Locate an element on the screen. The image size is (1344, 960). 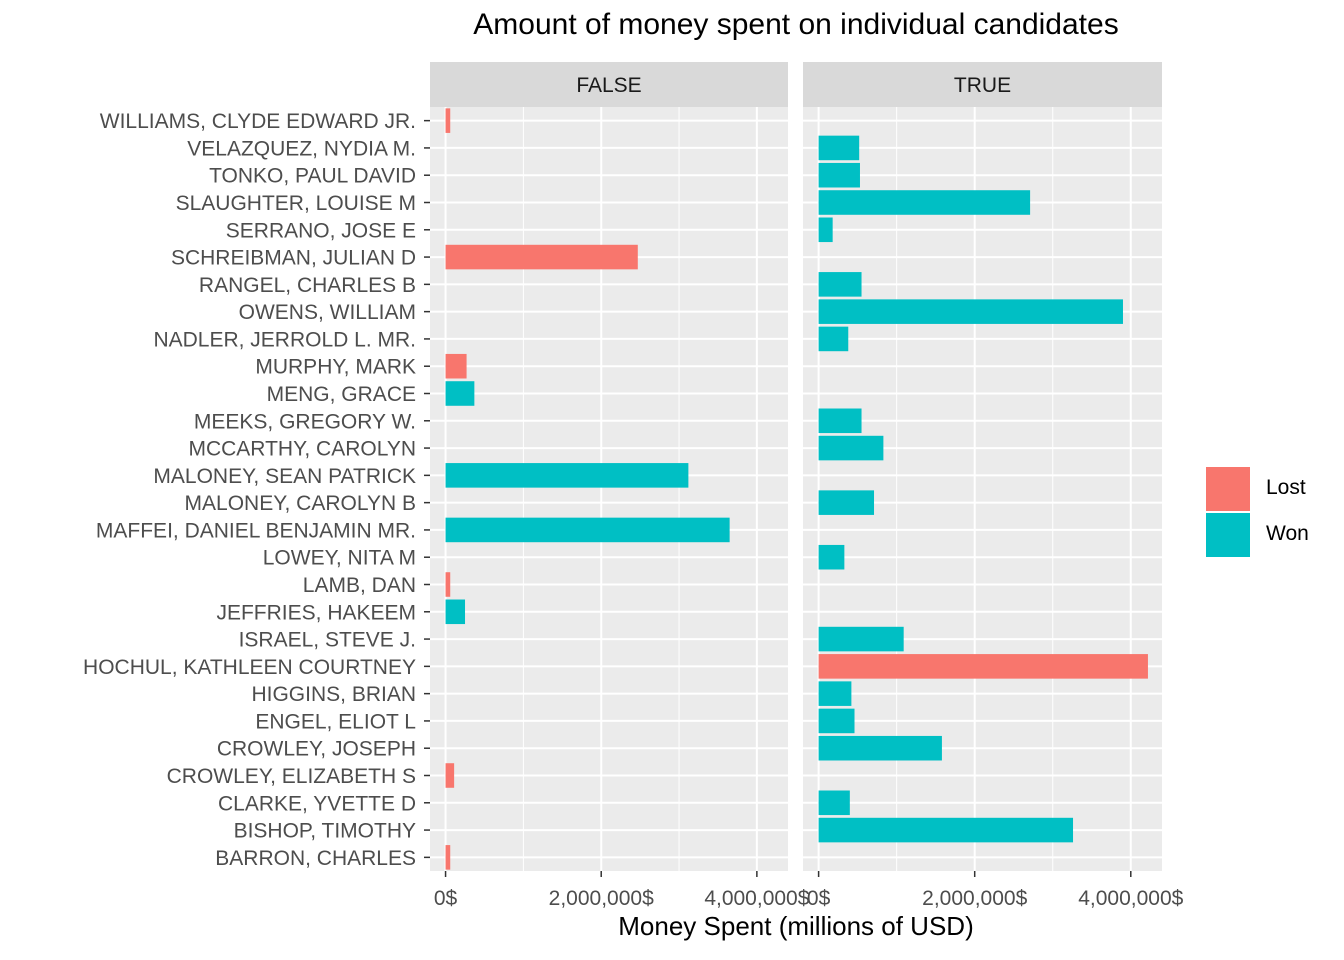
y-tick-label-crowley-joseph: CROWLEY, JOSEPH is located at coordinates (316, 749).